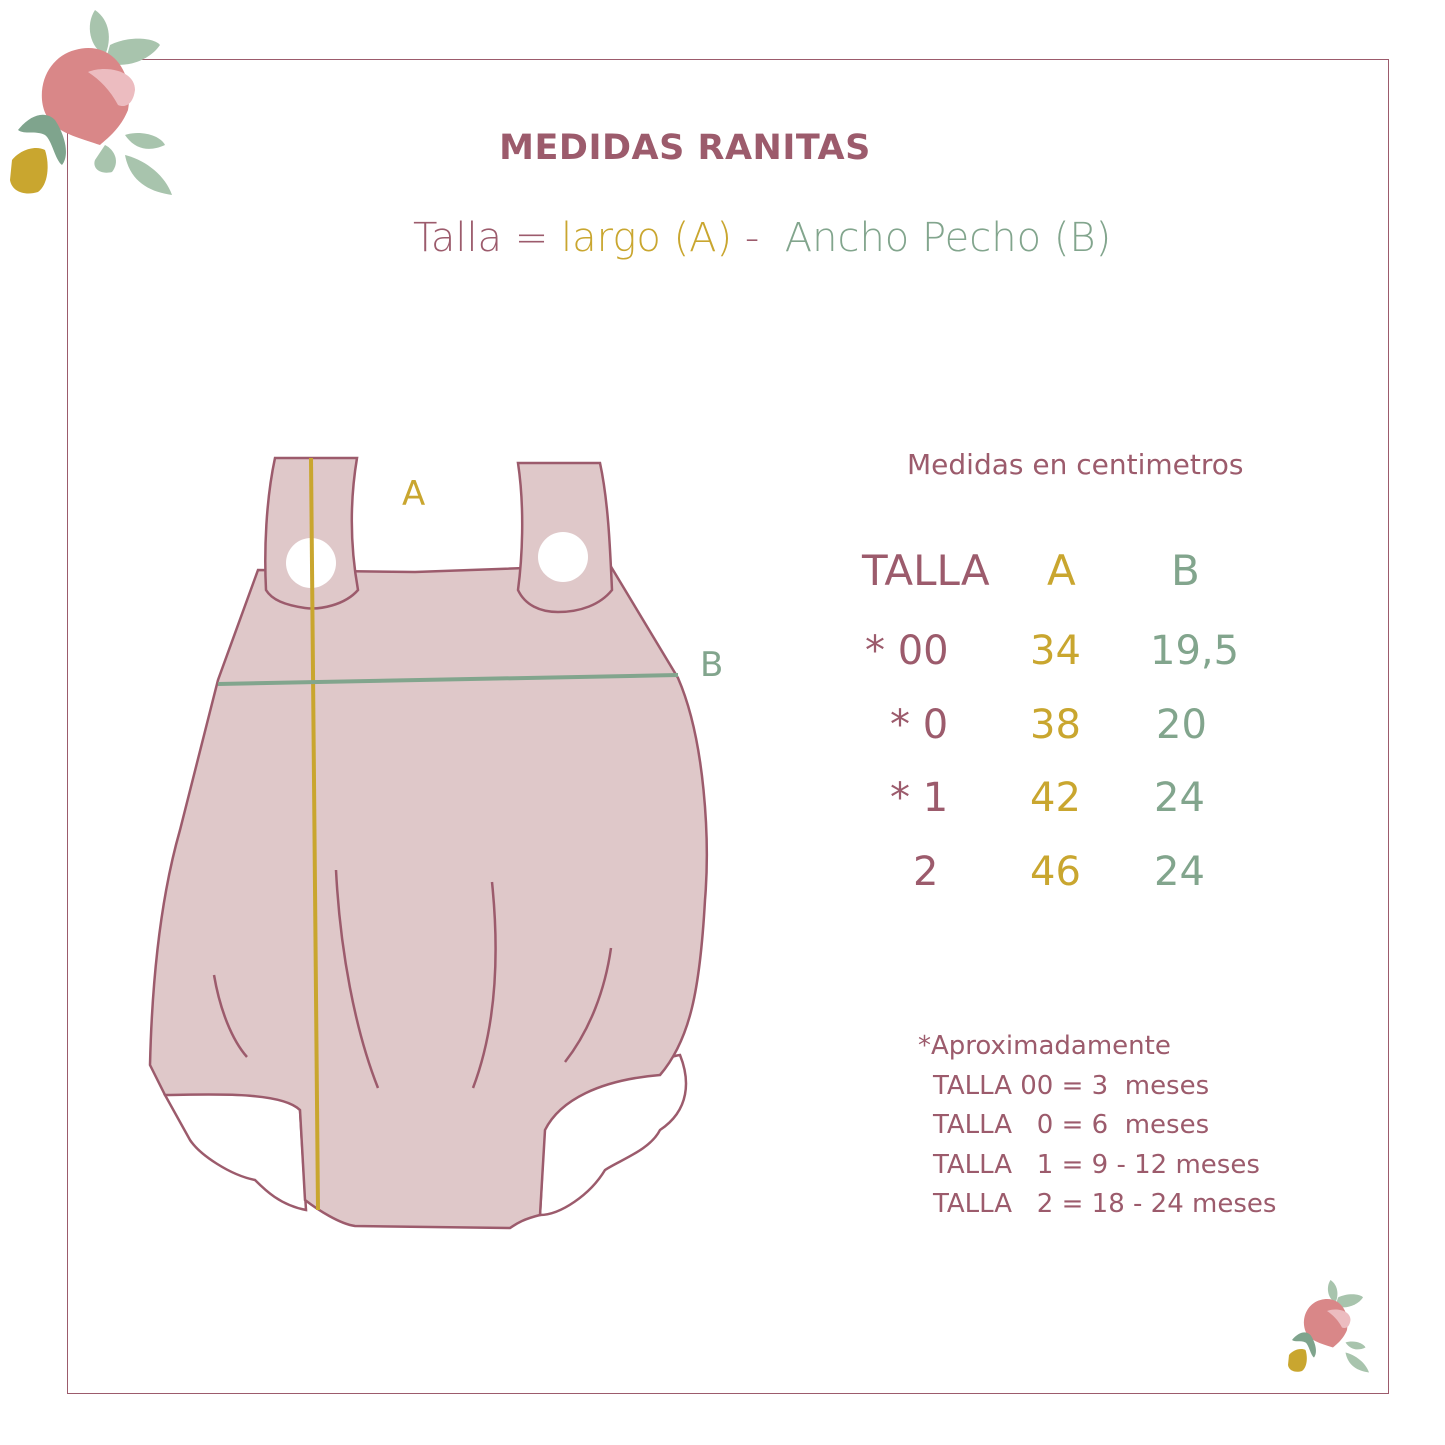 The width and height of the screenshot is (1445, 1445). What do you see at coordinates (1075, 464) in the screenshot?
I see `units-label: Medidas en centimetros` at bounding box center [1075, 464].